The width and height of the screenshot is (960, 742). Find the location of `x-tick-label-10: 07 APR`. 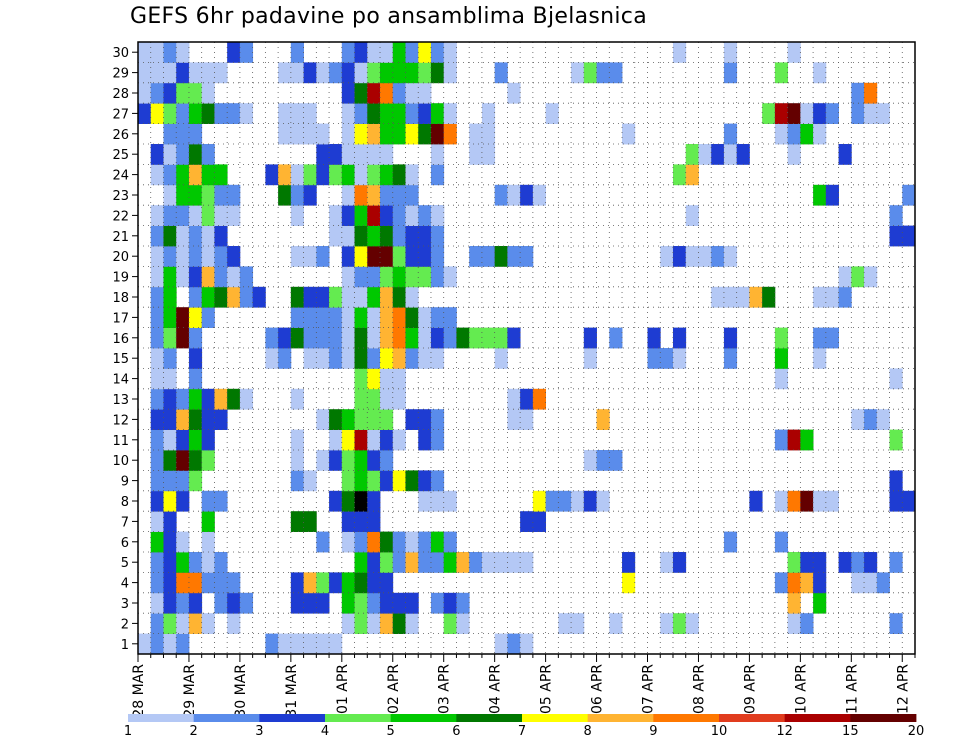

x-tick-label-10: 07 APR is located at coordinates (649, 689).